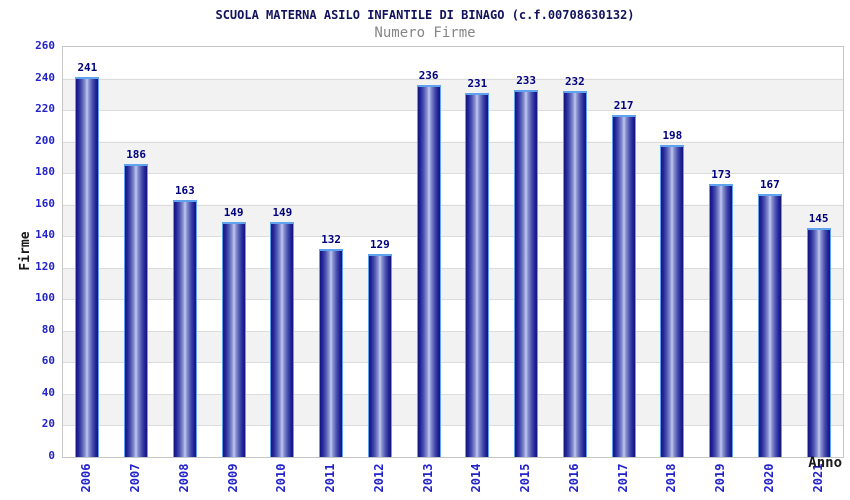  Describe the element at coordinates (623, 285) in the screenshot. I see `bar-2017` at that location.